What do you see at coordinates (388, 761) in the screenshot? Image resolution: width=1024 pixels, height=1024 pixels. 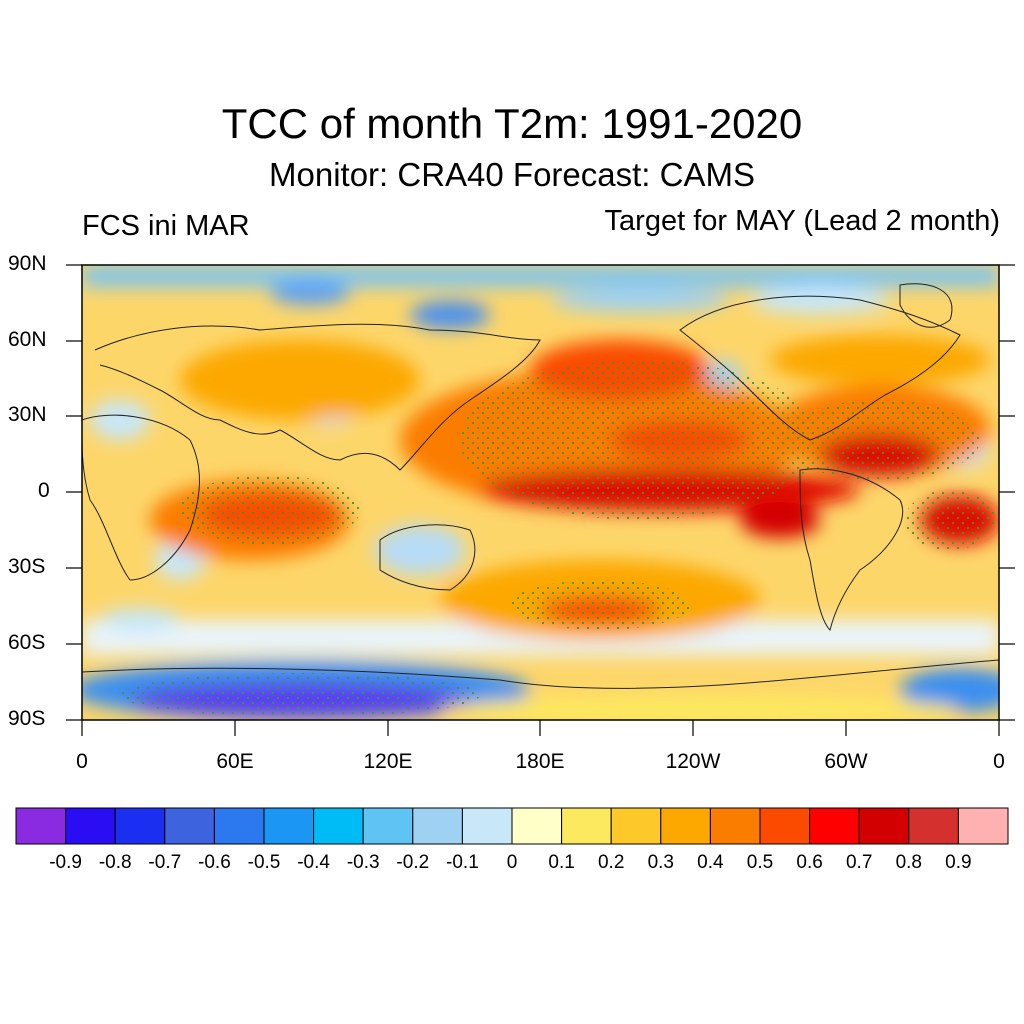 I see `lon-label: 120E` at bounding box center [388, 761].